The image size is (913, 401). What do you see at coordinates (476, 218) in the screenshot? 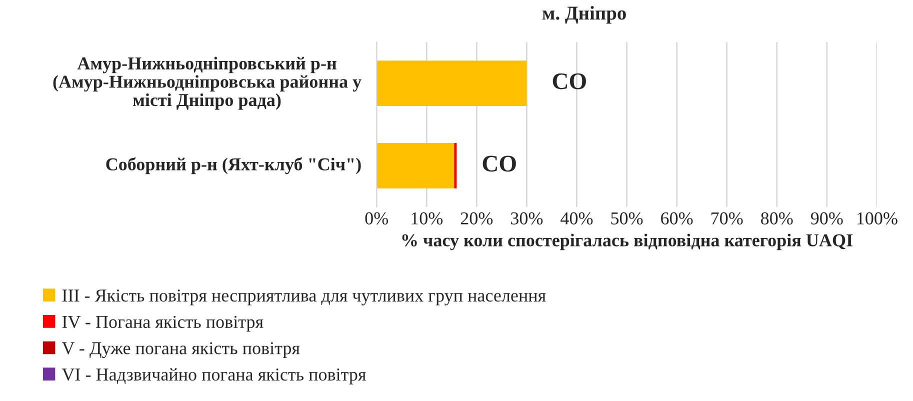
I see `x-tick-label: 20%` at bounding box center [476, 218].